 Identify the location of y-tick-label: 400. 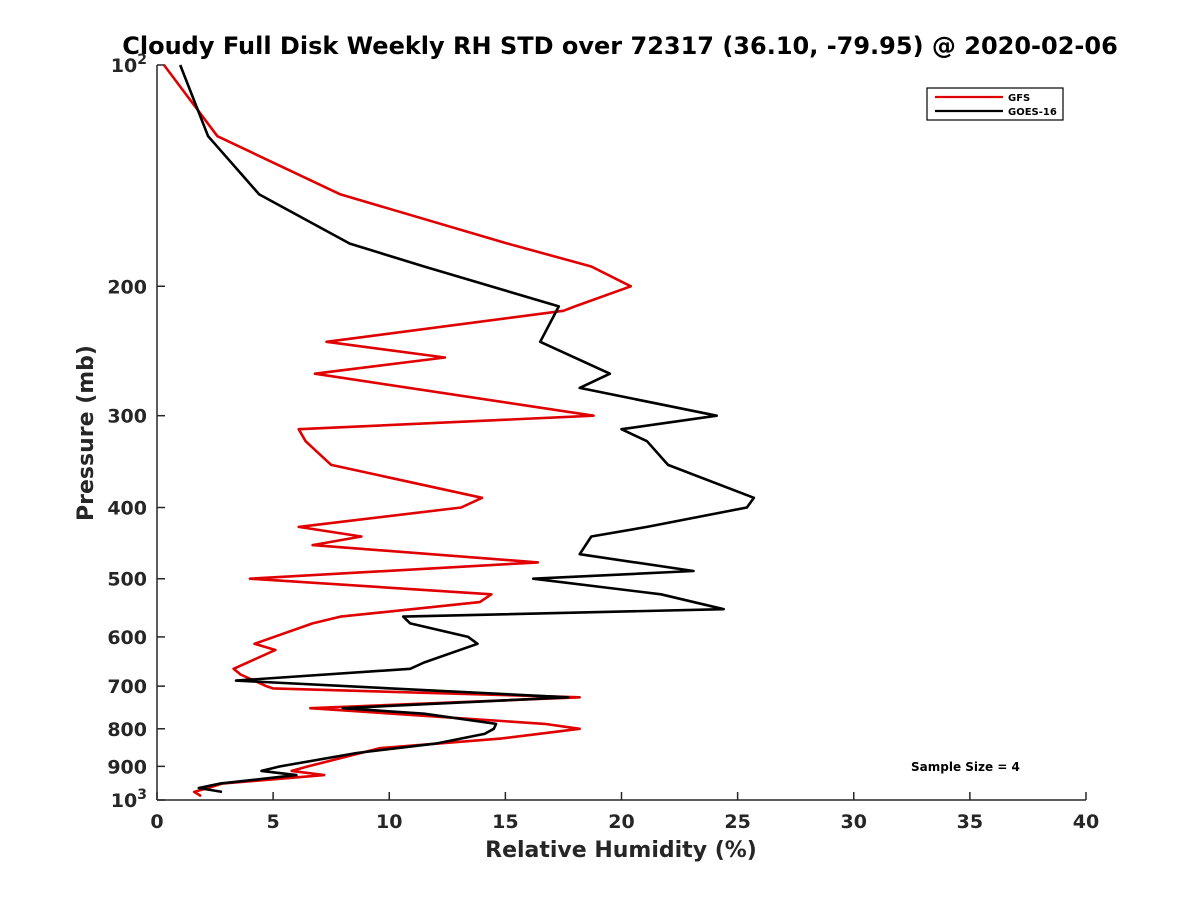
(127, 509).